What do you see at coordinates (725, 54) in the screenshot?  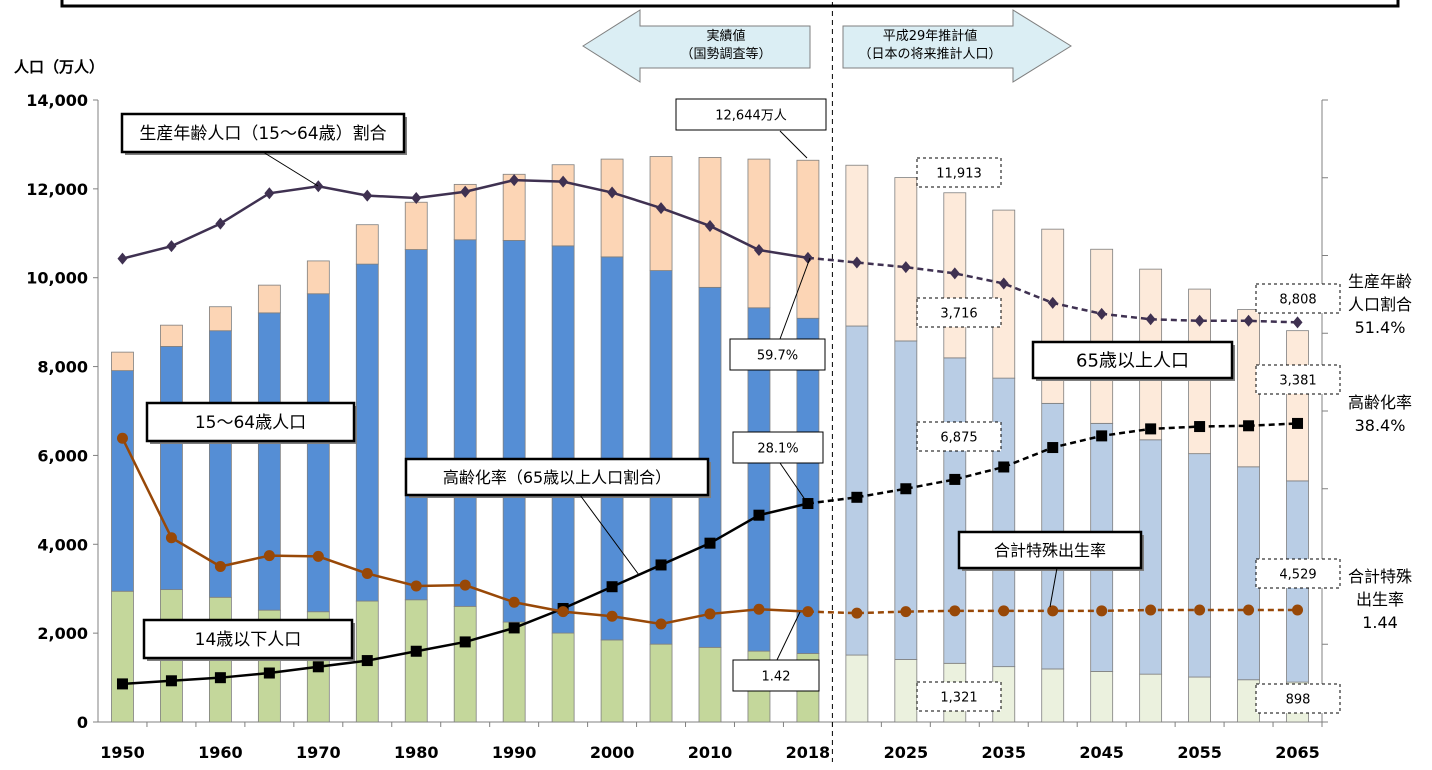 I see `arrow-actual-label: （国勢調査等）` at bounding box center [725, 54].